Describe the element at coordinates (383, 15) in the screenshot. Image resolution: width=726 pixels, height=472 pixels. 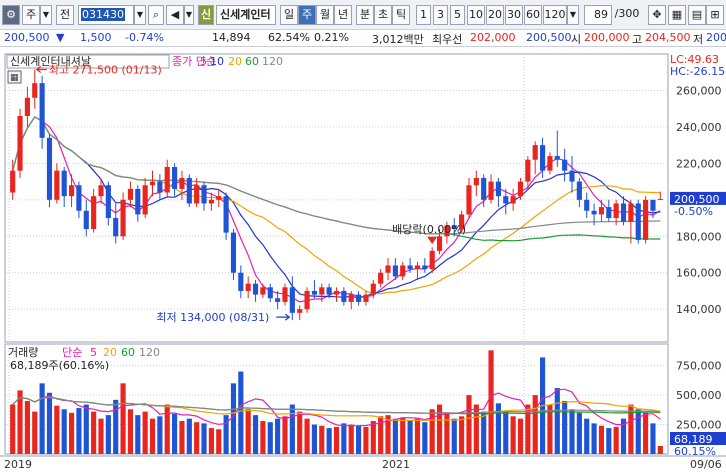
I see `period-second: 초` at that location.